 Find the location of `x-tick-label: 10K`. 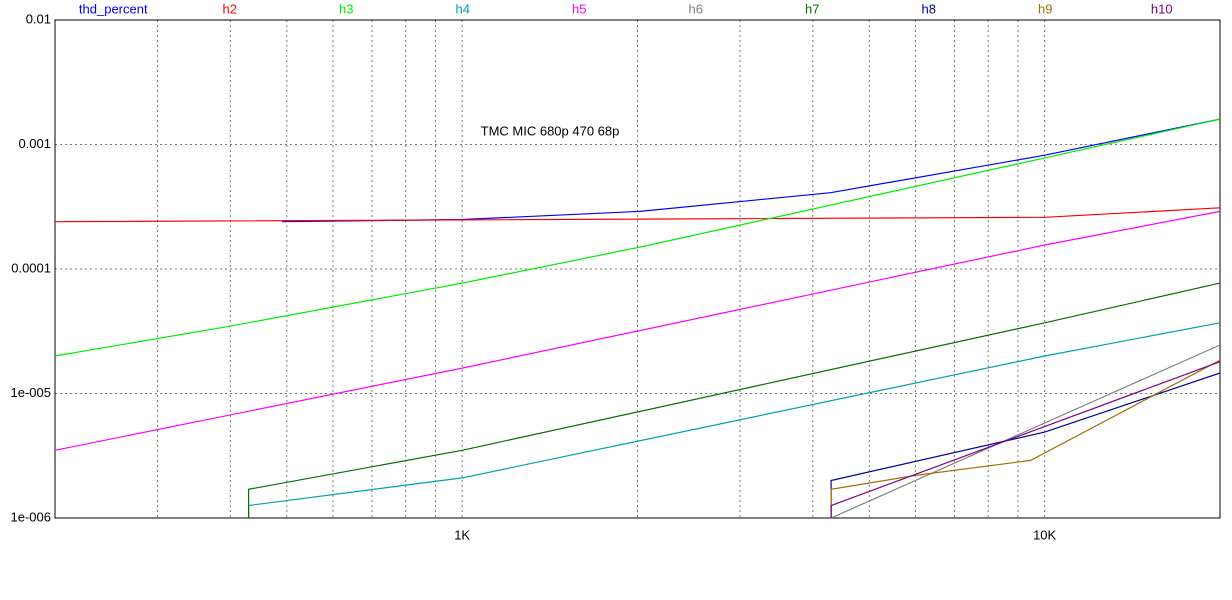

x-tick-label: 10K is located at coordinates (1044, 534).